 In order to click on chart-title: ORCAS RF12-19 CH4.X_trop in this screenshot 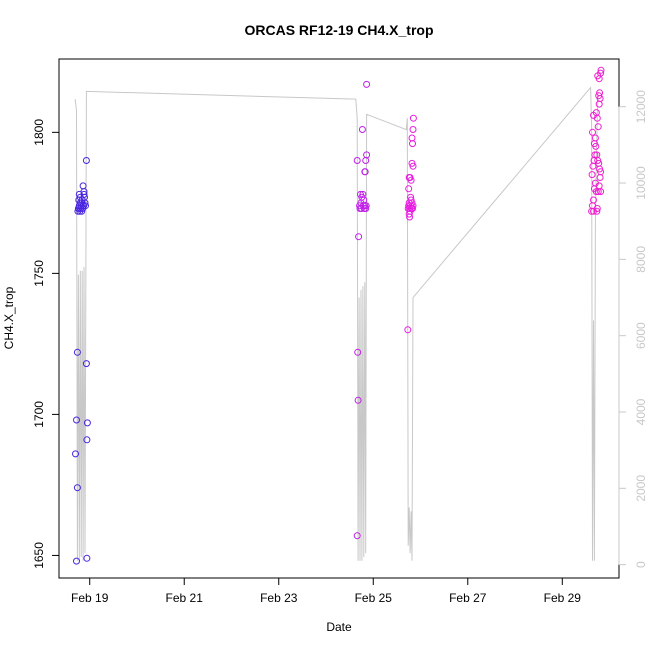, I will do `click(338, 30)`.